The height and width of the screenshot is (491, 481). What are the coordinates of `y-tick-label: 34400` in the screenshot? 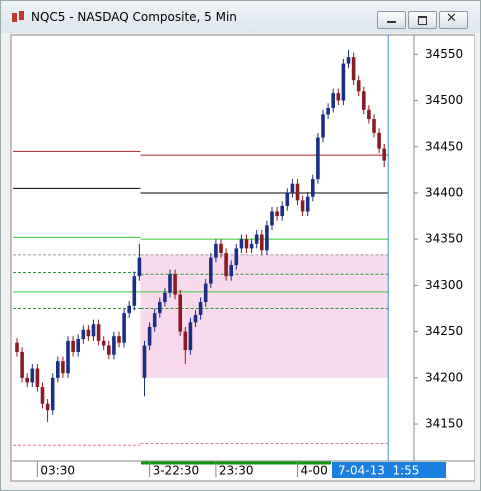 It's located at (444, 192).